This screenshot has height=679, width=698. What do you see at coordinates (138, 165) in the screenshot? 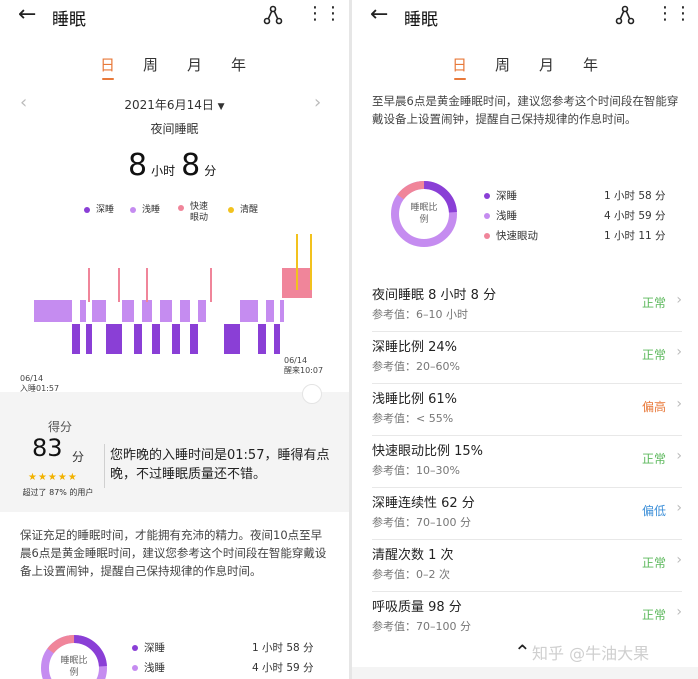
I see `hours-value: 8` at bounding box center [138, 165].